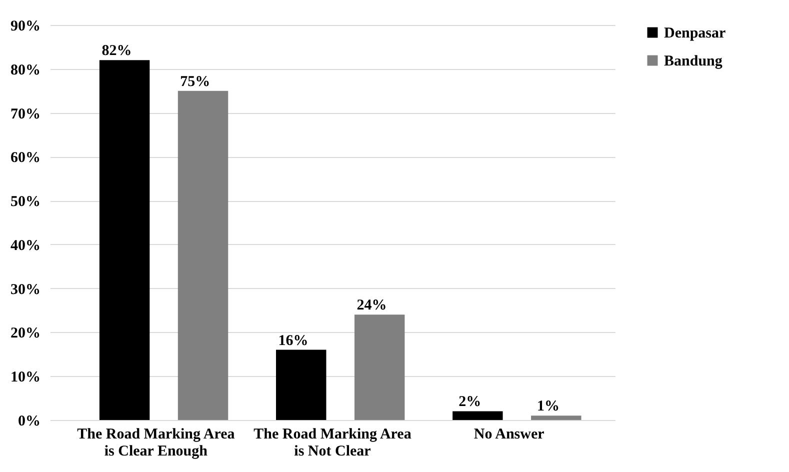 This screenshot has width=789, height=472. Describe the element at coordinates (695, 34) in the screenshot. I see `legend-label: Denpasar` at that location.